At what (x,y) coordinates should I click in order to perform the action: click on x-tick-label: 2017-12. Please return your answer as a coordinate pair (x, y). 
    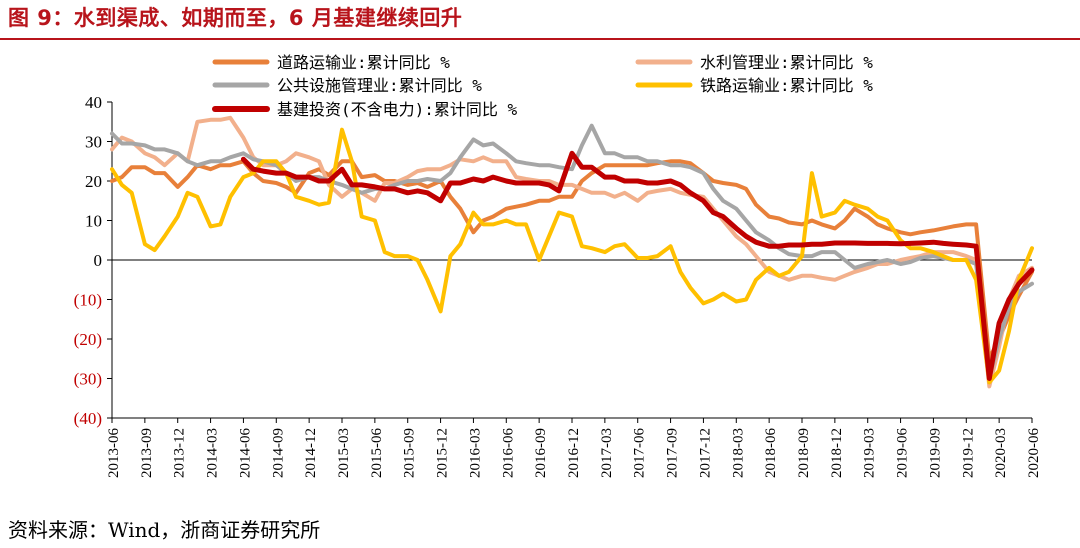
    Looking at the image, I should click on (705, 453).